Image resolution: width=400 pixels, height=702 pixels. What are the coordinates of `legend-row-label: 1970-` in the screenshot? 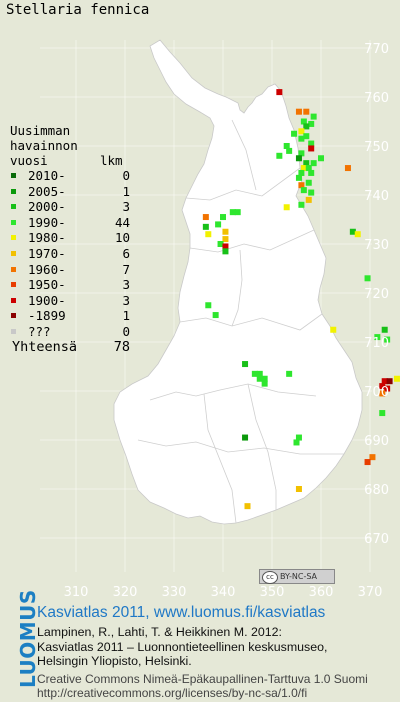 It's located at (47, 253).